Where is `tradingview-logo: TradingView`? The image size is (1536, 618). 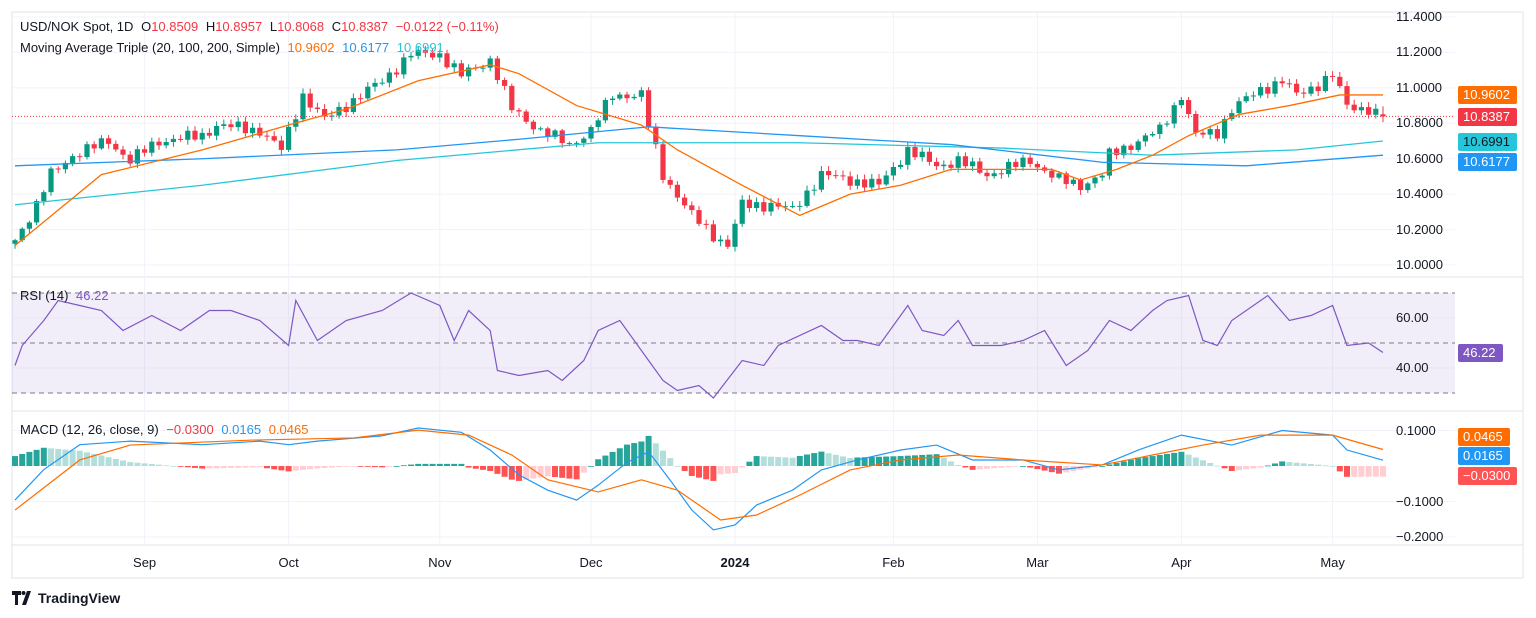 tradingview-logo: TradingView is located at coordinates (66, 598).